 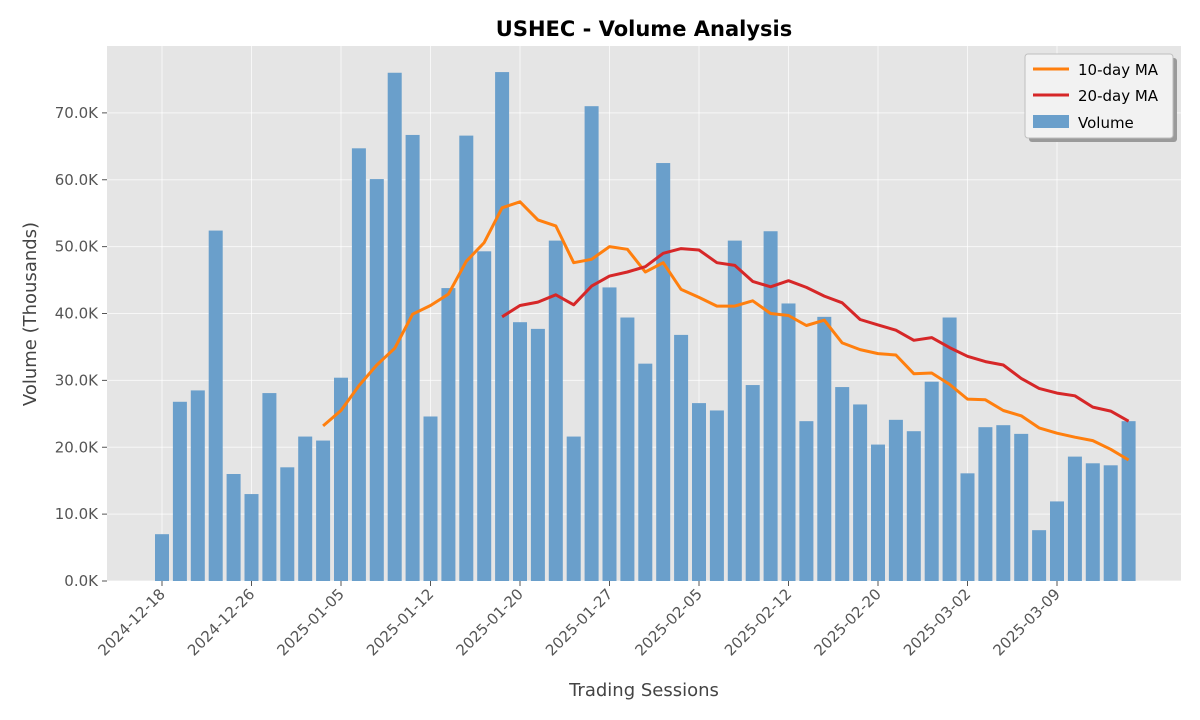 What do you see at coordinates (77, 380) in the screenshot?
I see `y-tick-label: 30.0K` at bounding box center [77, 380].